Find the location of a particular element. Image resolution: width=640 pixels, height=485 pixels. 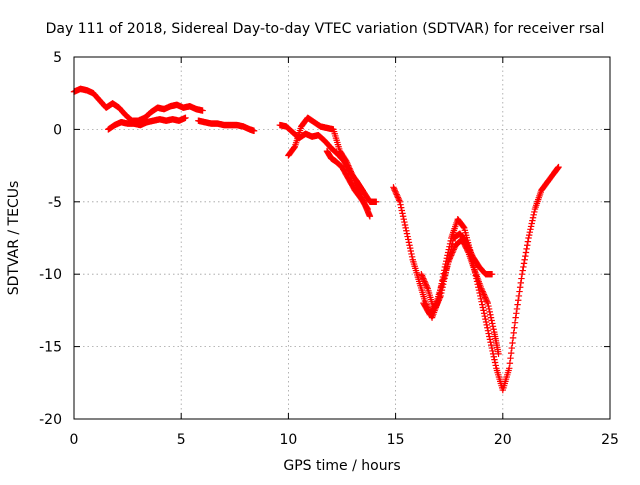

x-tick-label: 0 is located at coordinates (74, 440).